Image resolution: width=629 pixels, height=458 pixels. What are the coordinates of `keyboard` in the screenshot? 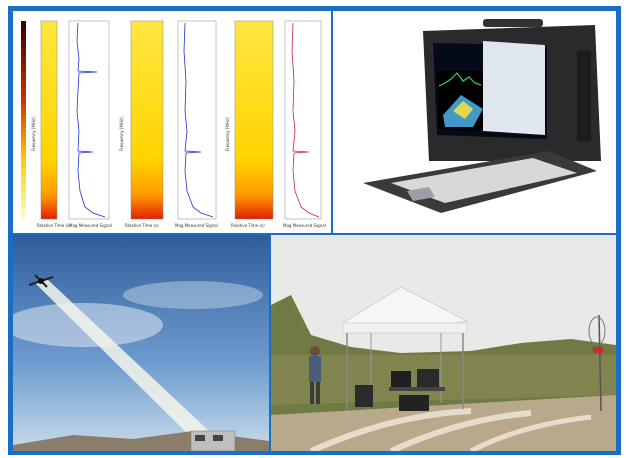 It's located at (484, 180).